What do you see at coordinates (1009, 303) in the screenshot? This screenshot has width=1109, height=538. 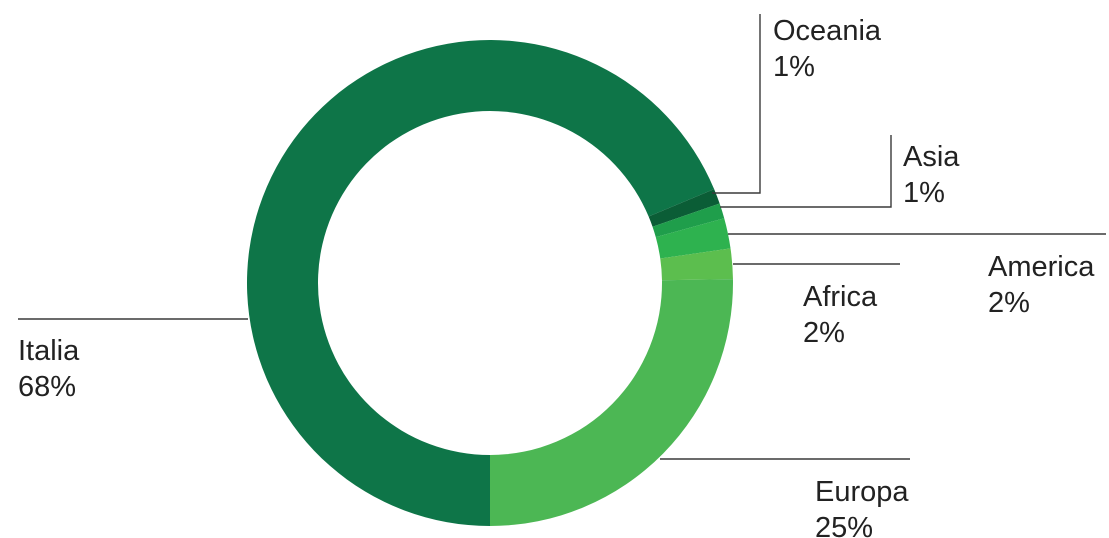 I see `slice-value-america: 2%` at bounding box center [1009, 303].